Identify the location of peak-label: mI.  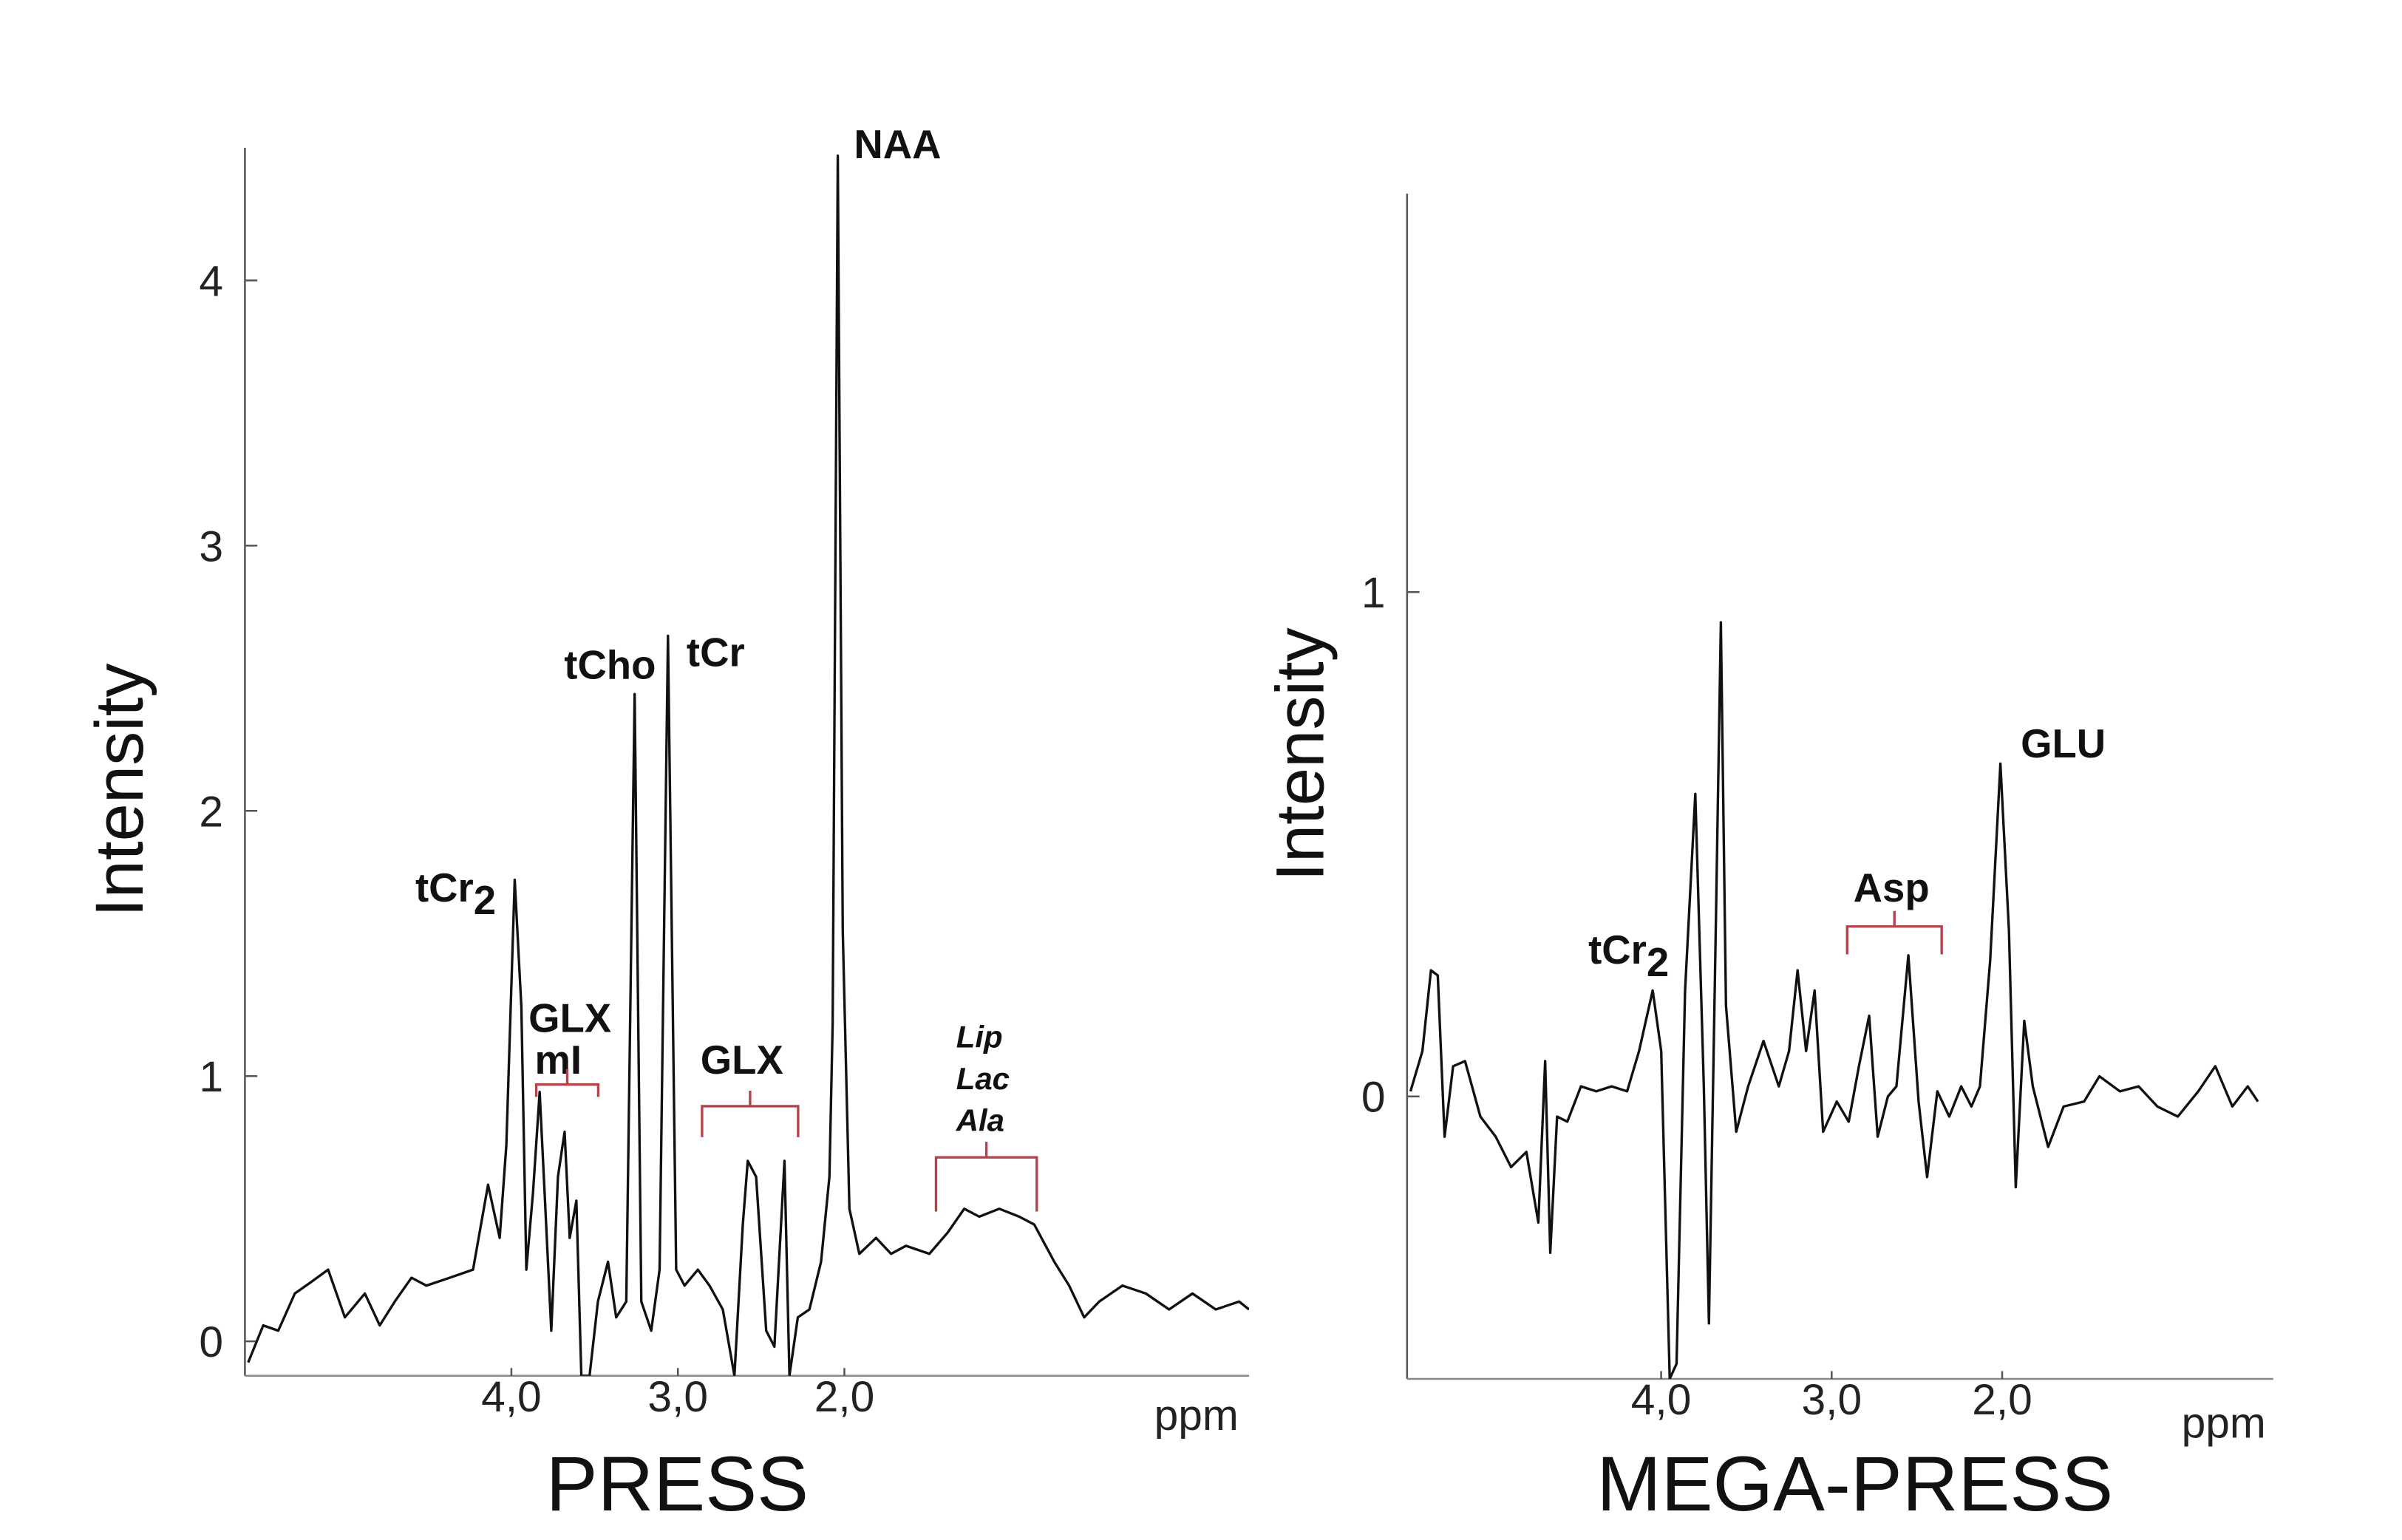
(558, 1060).